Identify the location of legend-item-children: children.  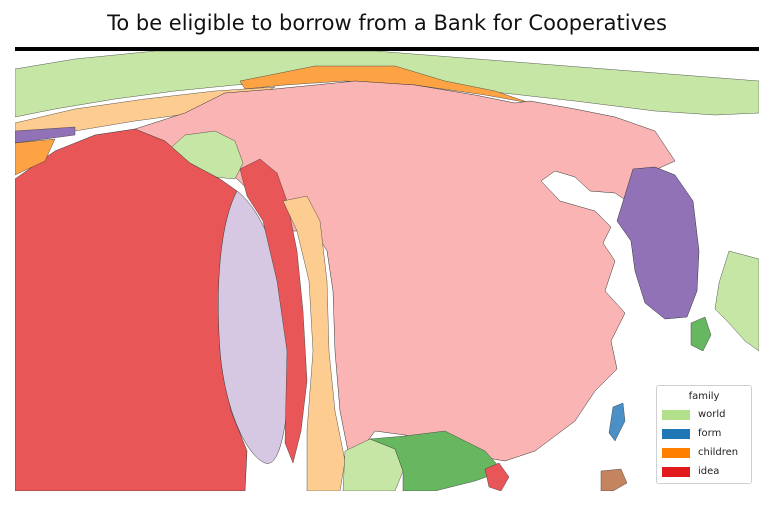
(705, 453).